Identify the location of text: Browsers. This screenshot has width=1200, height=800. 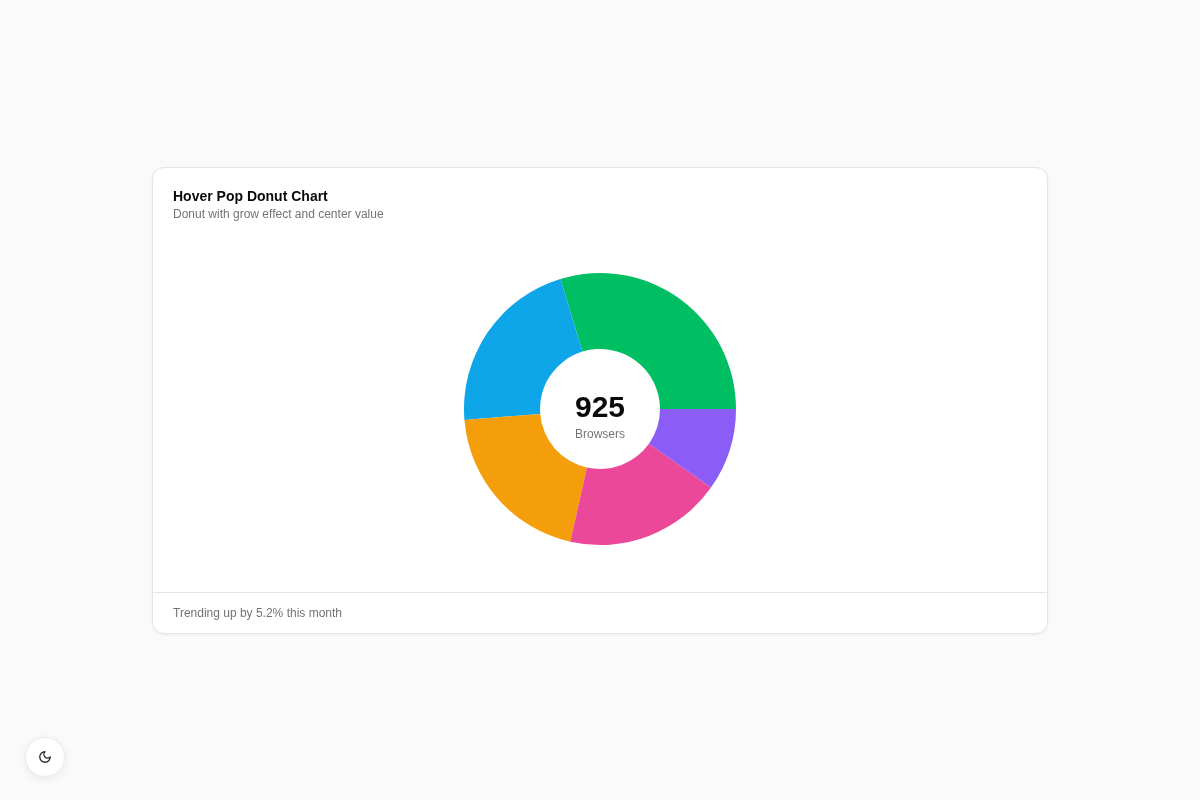
(599, 434).